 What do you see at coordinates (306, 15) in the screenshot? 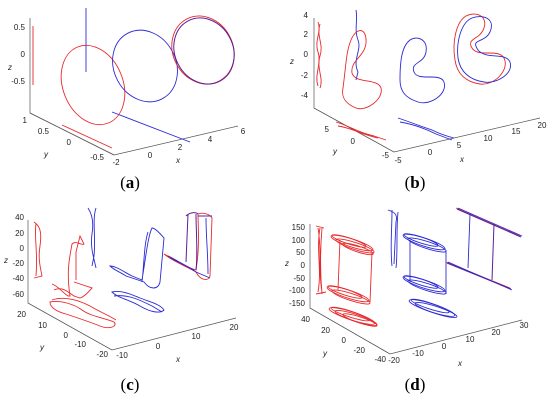
I see `panel-b-z-tick: 4` at bounding box center [306, 15].